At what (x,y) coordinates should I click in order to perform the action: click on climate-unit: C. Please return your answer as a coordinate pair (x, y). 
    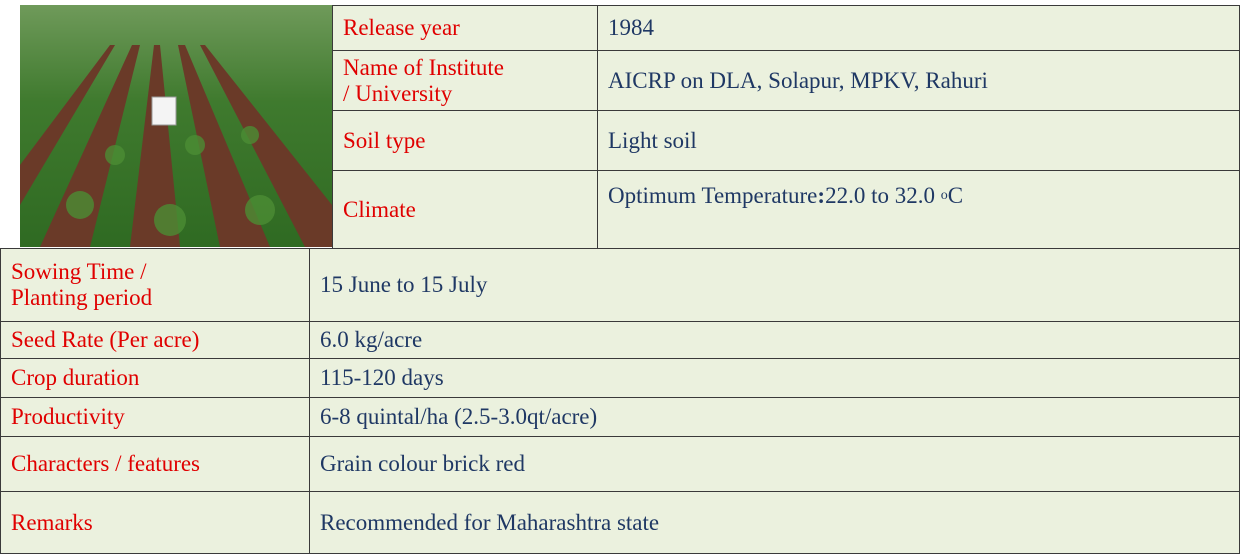
    Looking at the image, I should click on (955, 195).